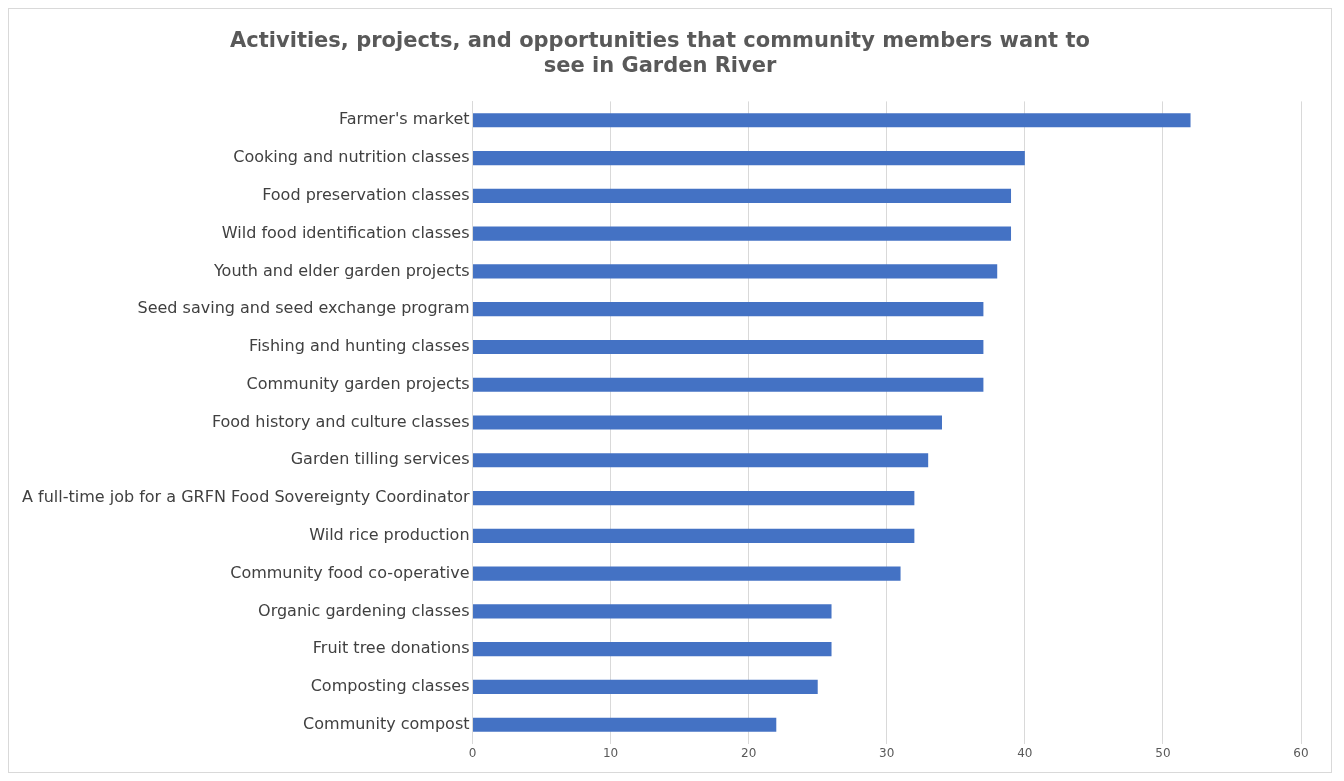 This screenshot has width=1344, height=781. I want to click on y-tick-label: Fishing and hunting classes, so click(359, 346).